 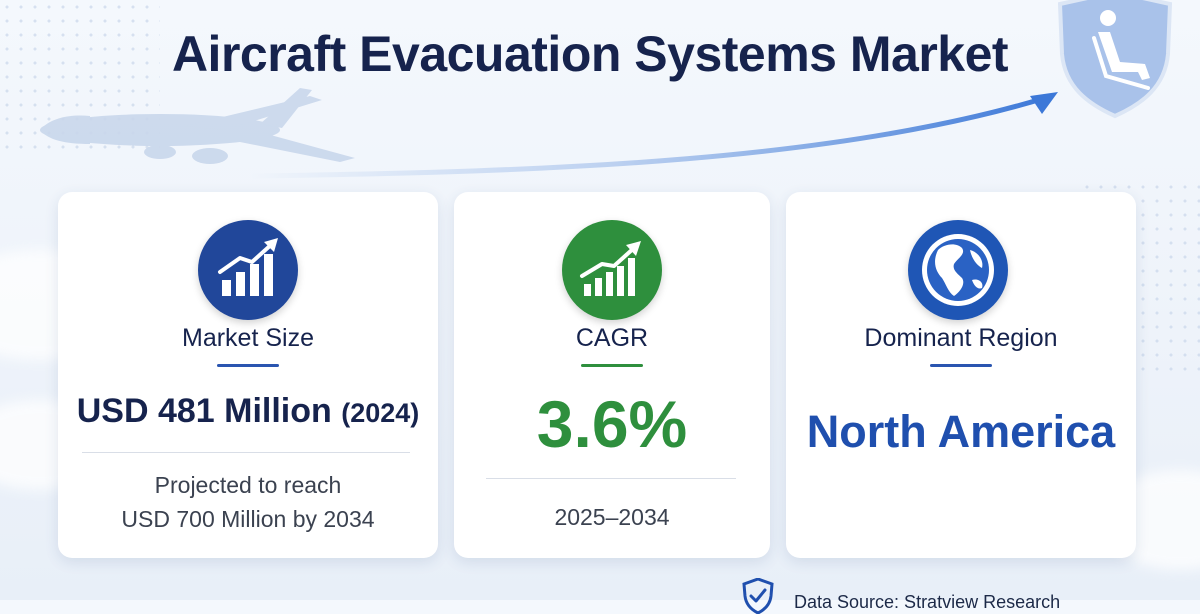 What do you see at coordinates (612, 424) in the screenshot?
I see `cagr-value: 3.6%` at bounding box center [612, 424].